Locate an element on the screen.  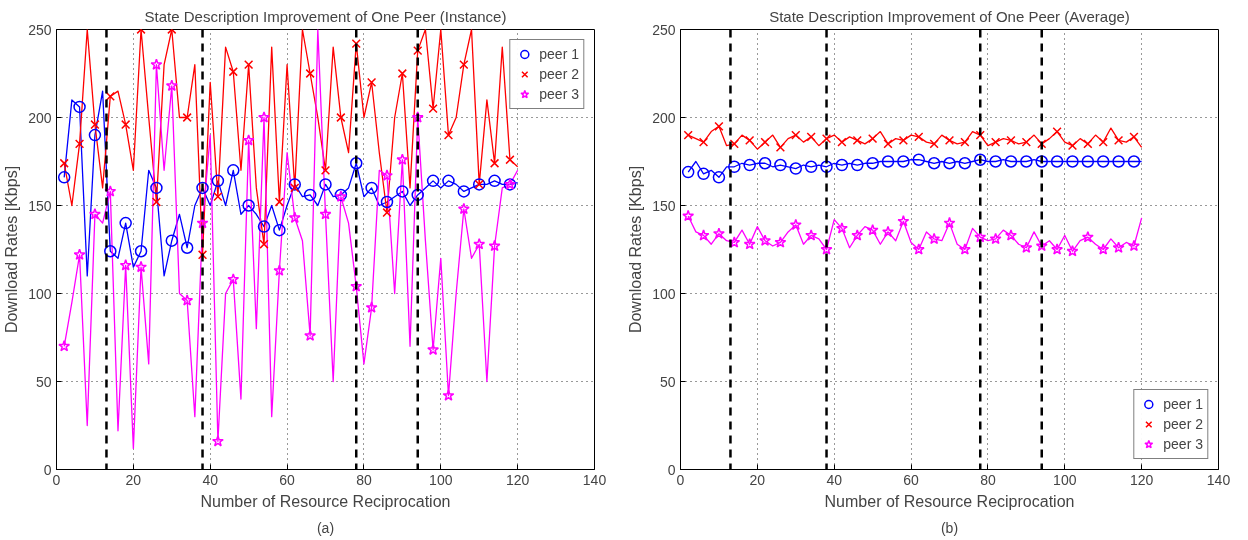
y-tick-label: 50 is located at coordinates (43, 381).